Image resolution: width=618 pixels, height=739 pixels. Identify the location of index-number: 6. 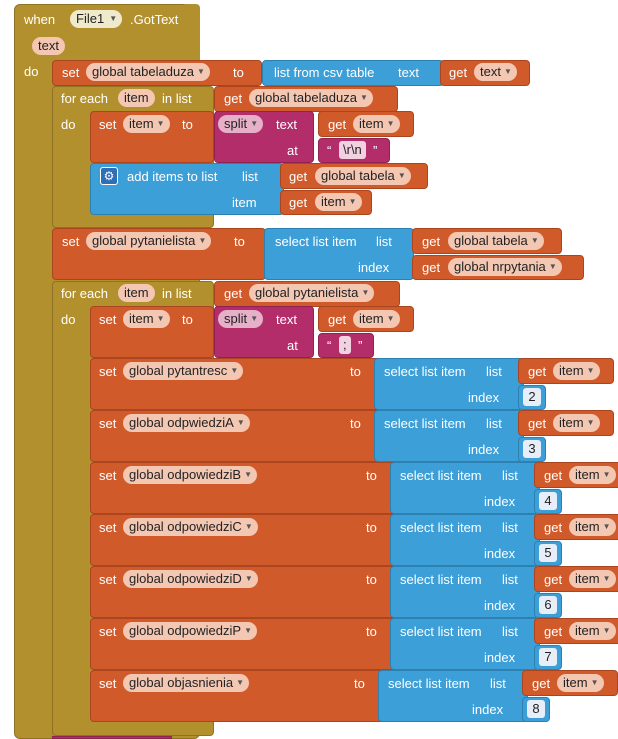
(548, 605).